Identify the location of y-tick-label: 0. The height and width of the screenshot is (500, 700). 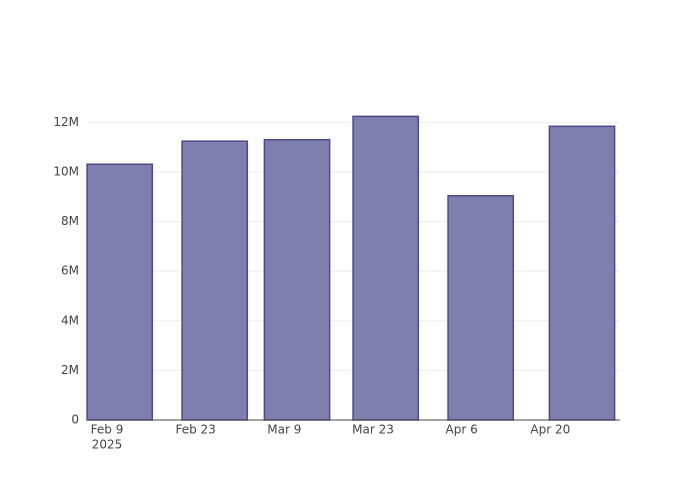
(75, 420).